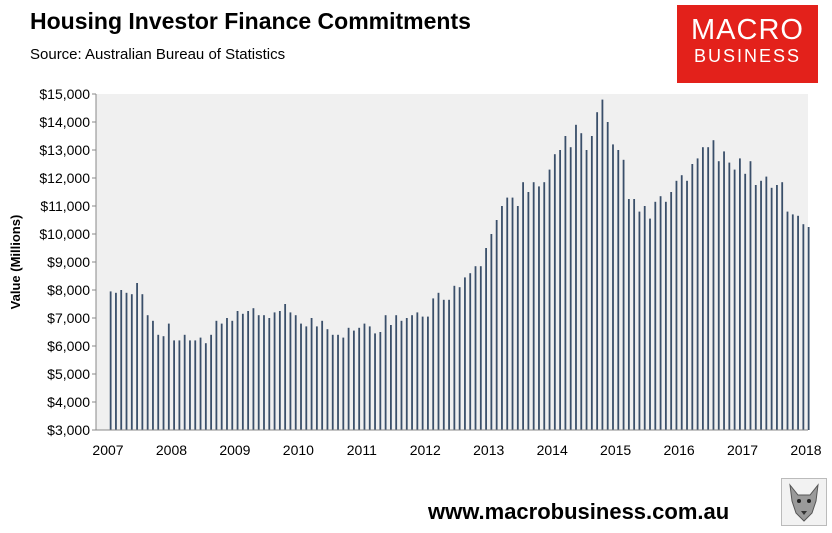 The height and width of the screenshot is (533, 832). Describe the element at coordinates (298, 450) in the screenshot. I see `x-tick-label: 2010` at that location.